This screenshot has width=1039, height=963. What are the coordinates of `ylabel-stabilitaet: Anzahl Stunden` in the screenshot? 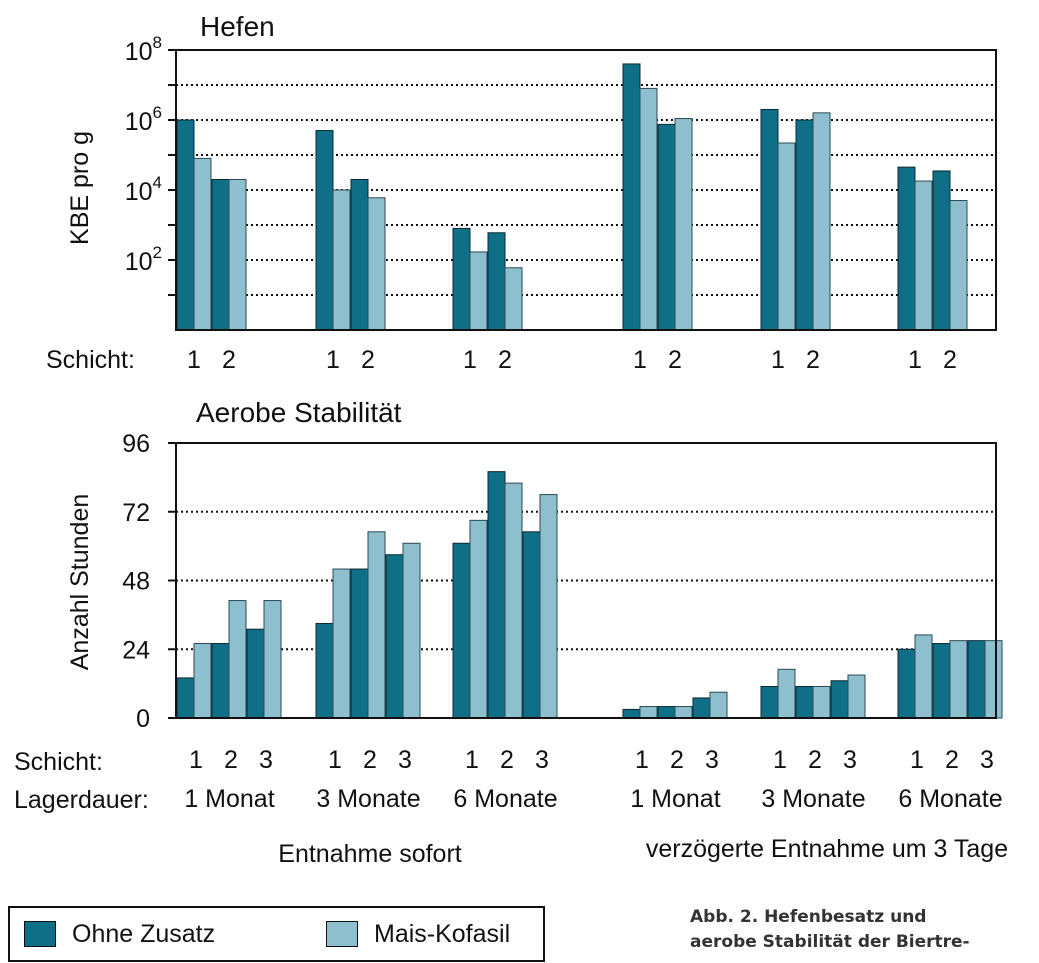 It's located at (80, 582).